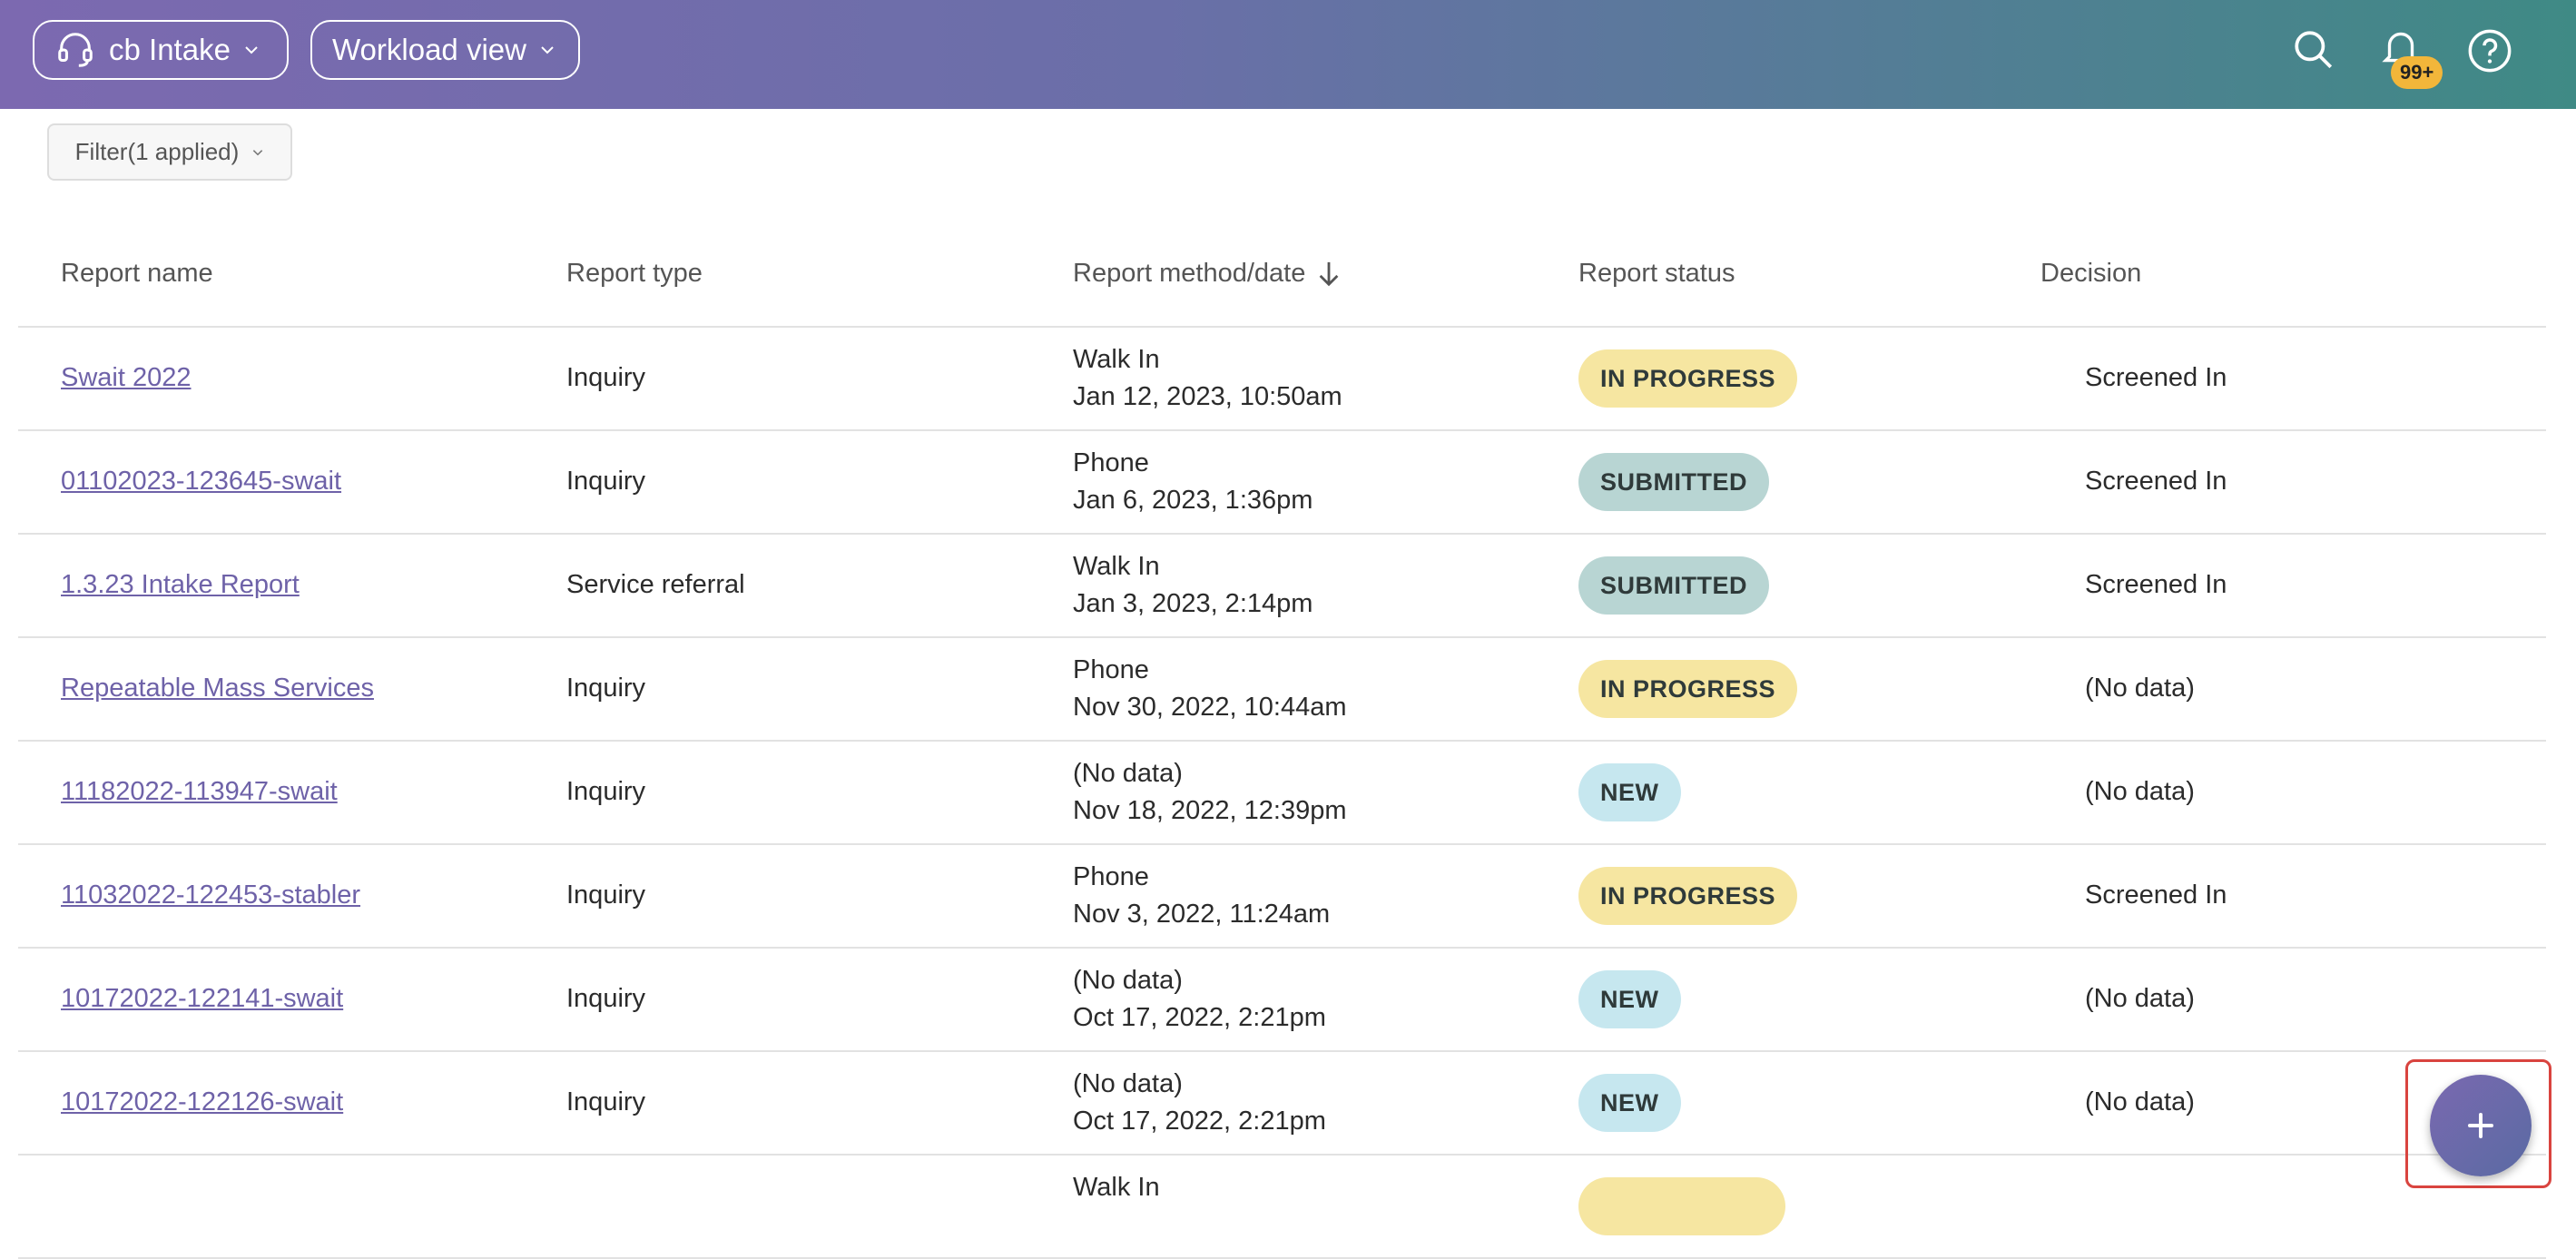  I want to click on report-date: Jan 6, 2023, 1:36pm, so click(1193, 501).